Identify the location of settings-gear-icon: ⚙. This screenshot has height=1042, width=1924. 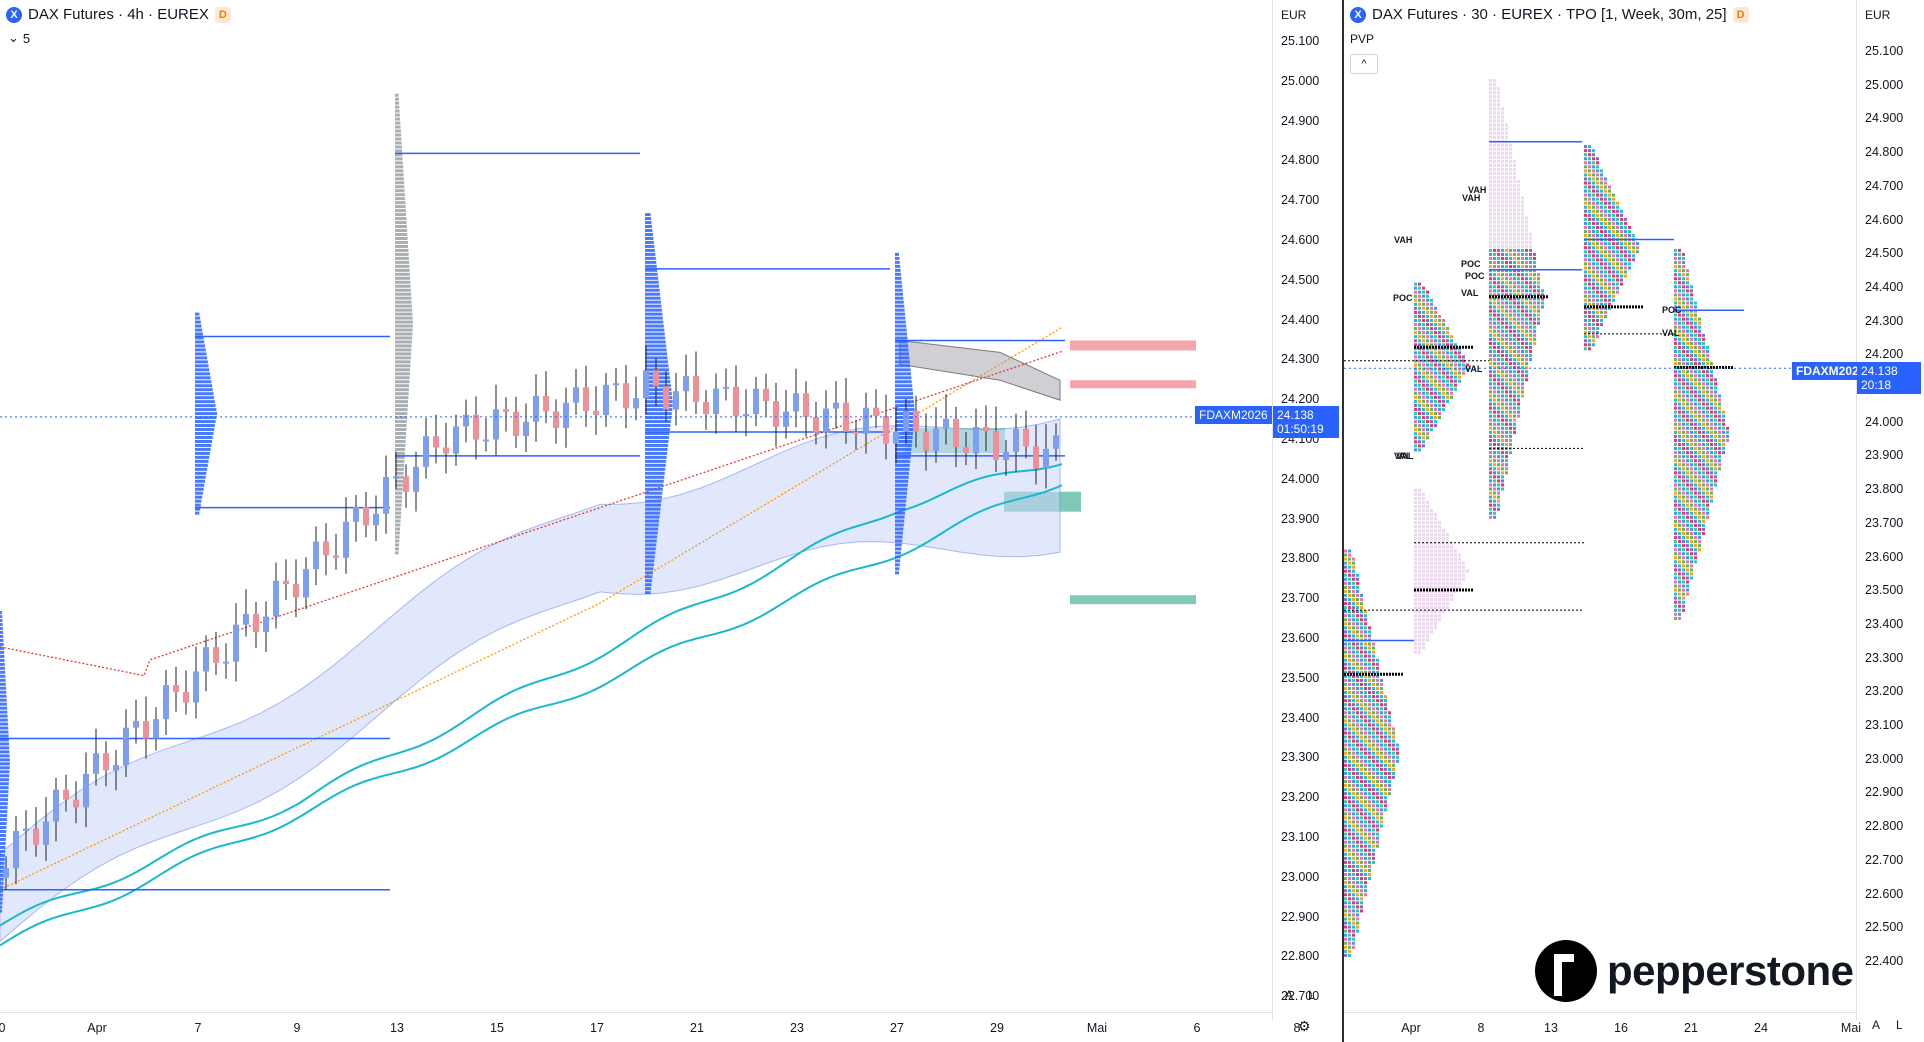
(1304, 1026).